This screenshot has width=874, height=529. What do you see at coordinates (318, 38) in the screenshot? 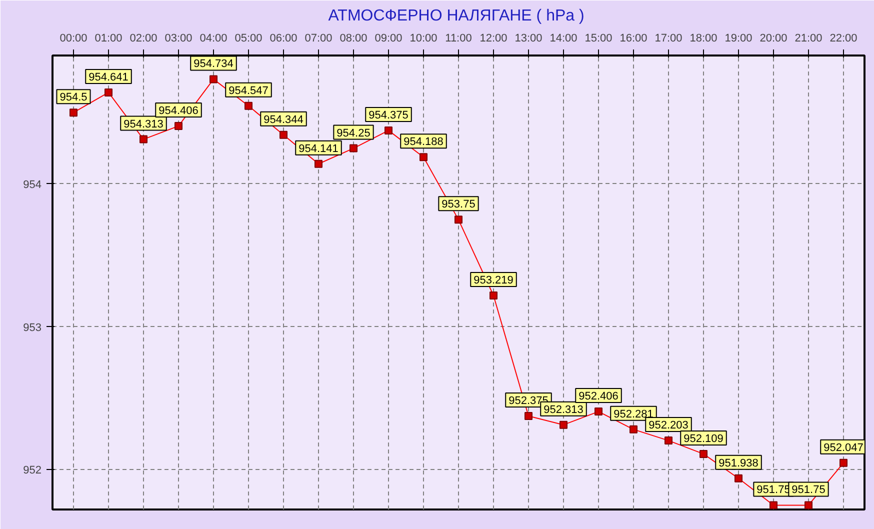
I see `x-tick-label: 07:00` at bounding box center [318, 38].